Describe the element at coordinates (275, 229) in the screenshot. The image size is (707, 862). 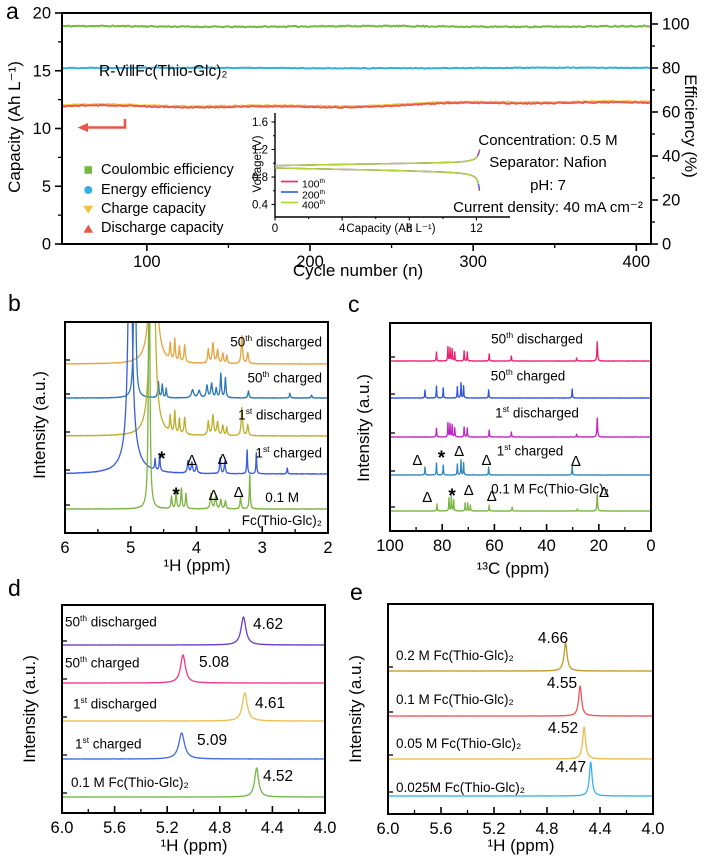
I see `inset-x-tick-label: 0` at that location.